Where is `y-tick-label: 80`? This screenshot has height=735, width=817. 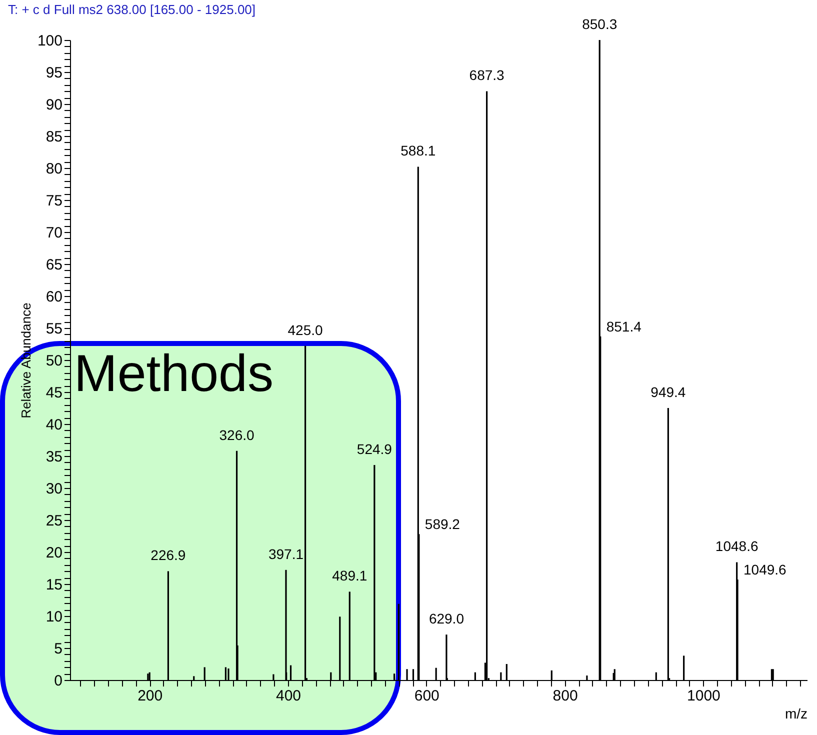 y-tick-label: 80 is located at coordinates (54, 169).